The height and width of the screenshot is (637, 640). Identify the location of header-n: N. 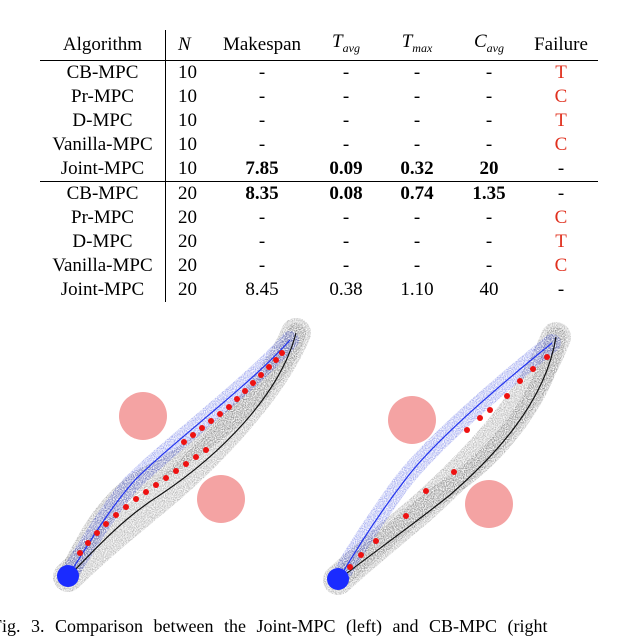
(184, 44).